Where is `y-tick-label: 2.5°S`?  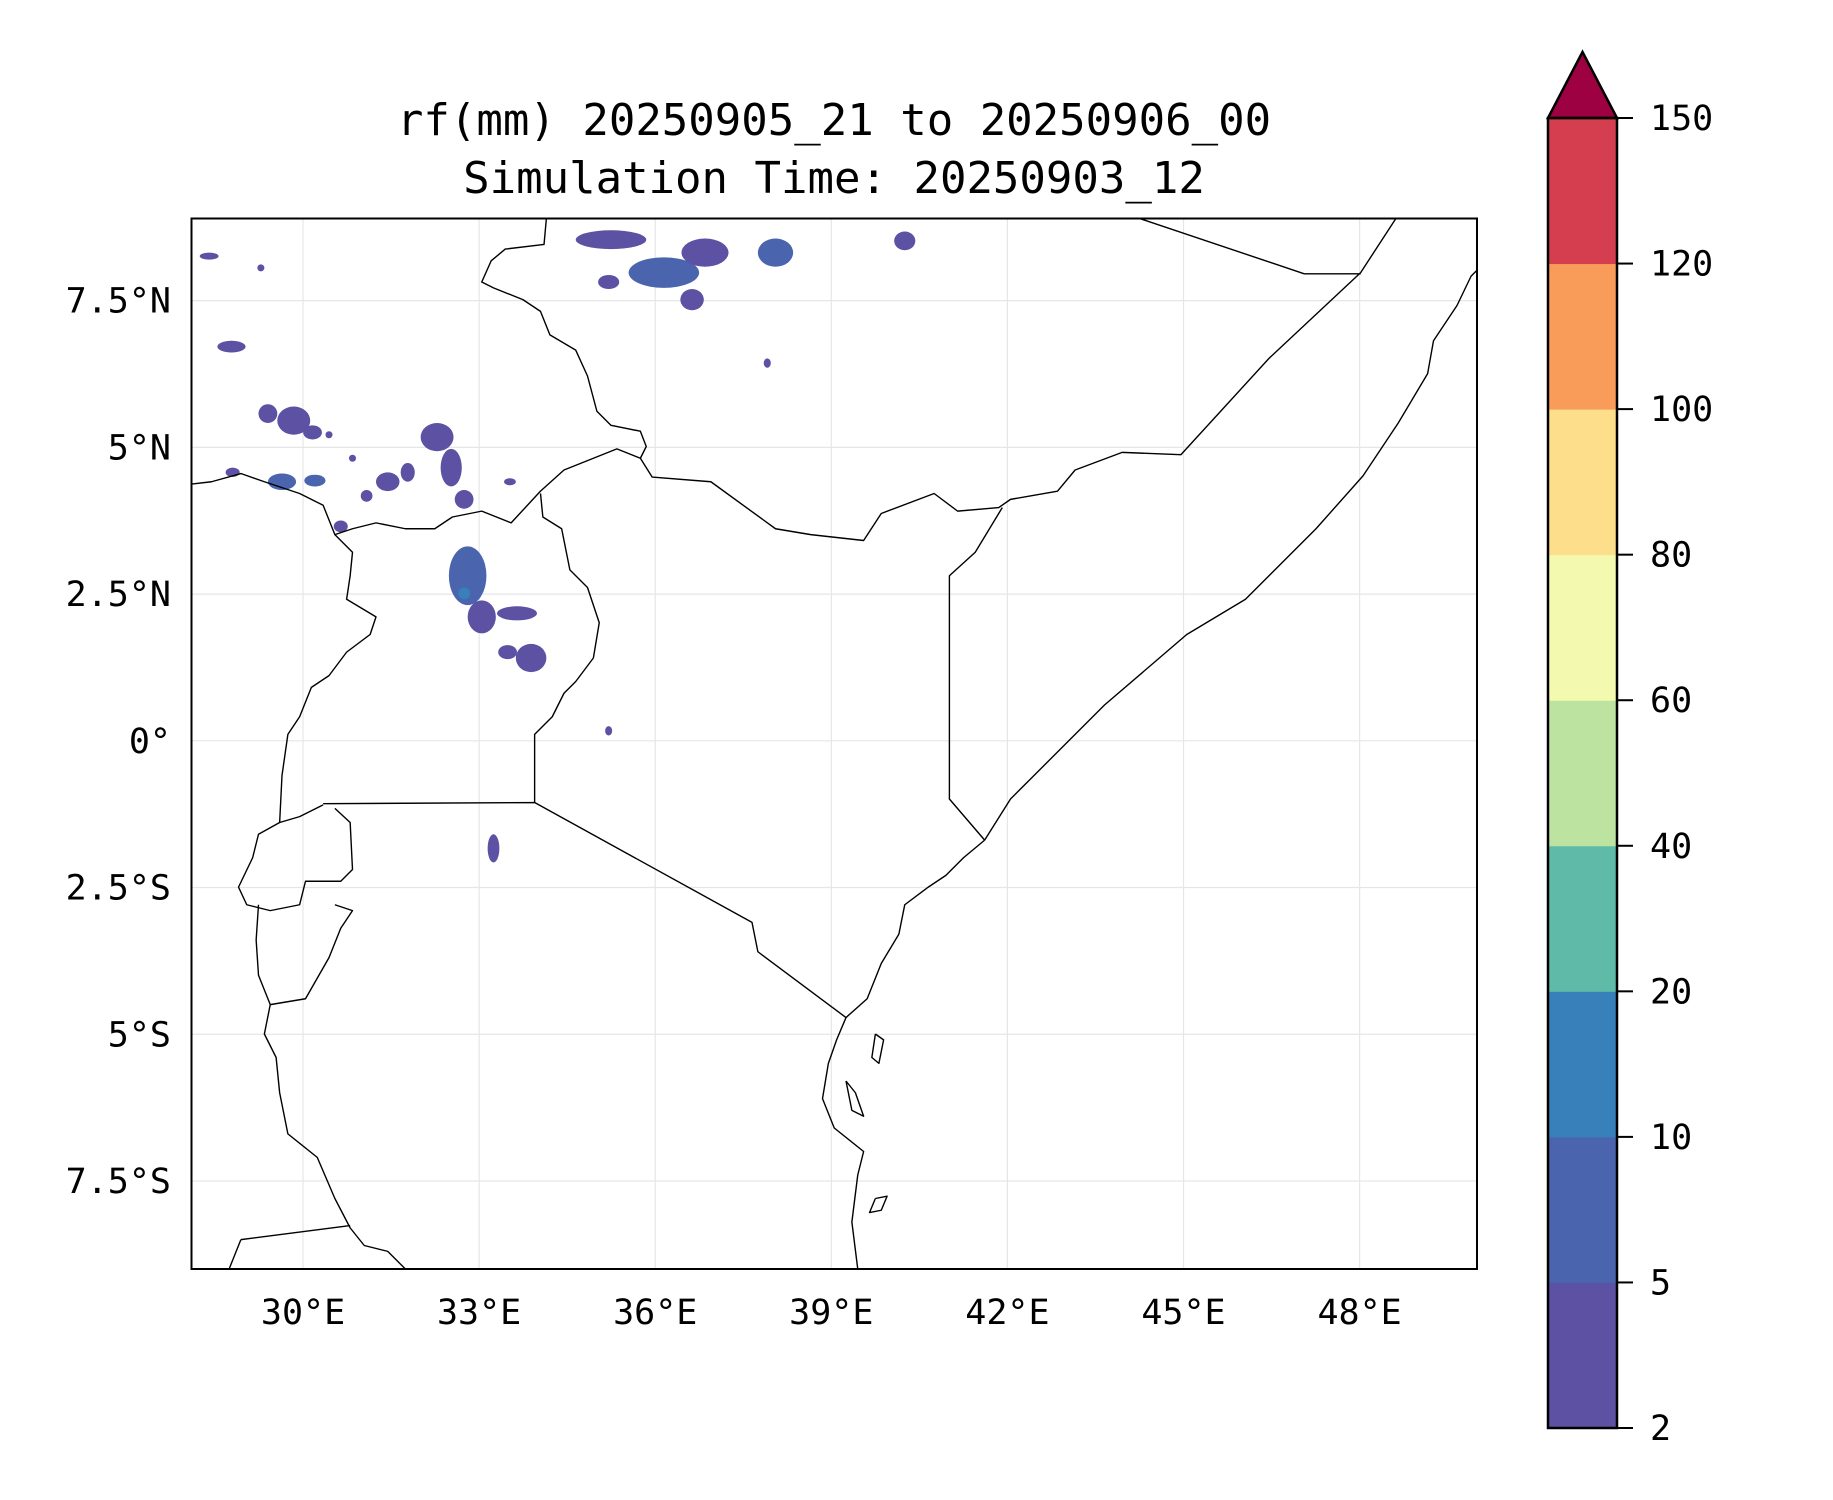
y-tick-label: 2.5°S is located at coordinates (118, 889).